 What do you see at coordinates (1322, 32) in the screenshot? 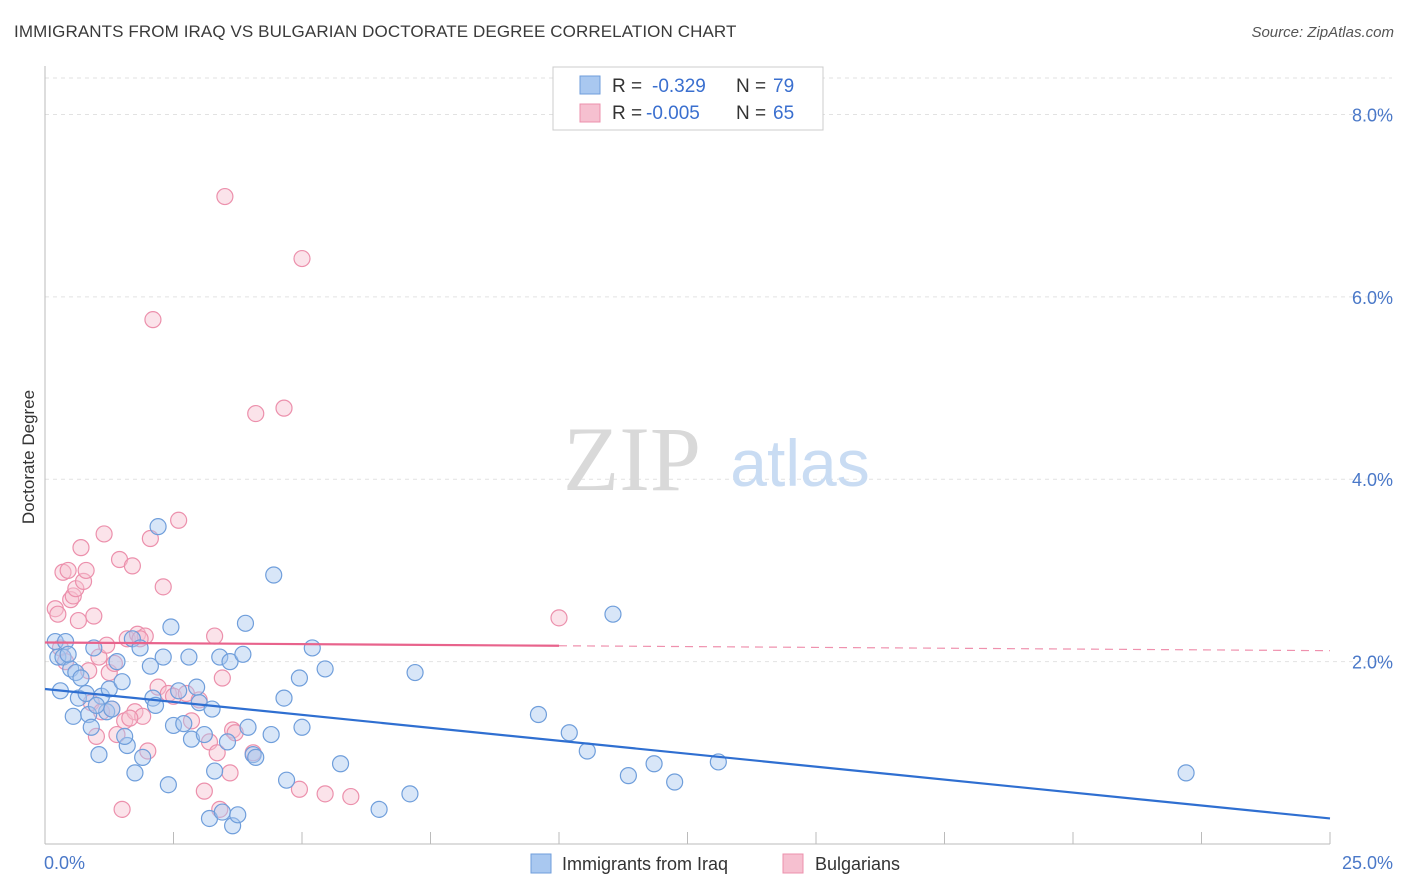
I see `source-credit: Source: ZipAtlas.com` at bounding box center [1322, 32].